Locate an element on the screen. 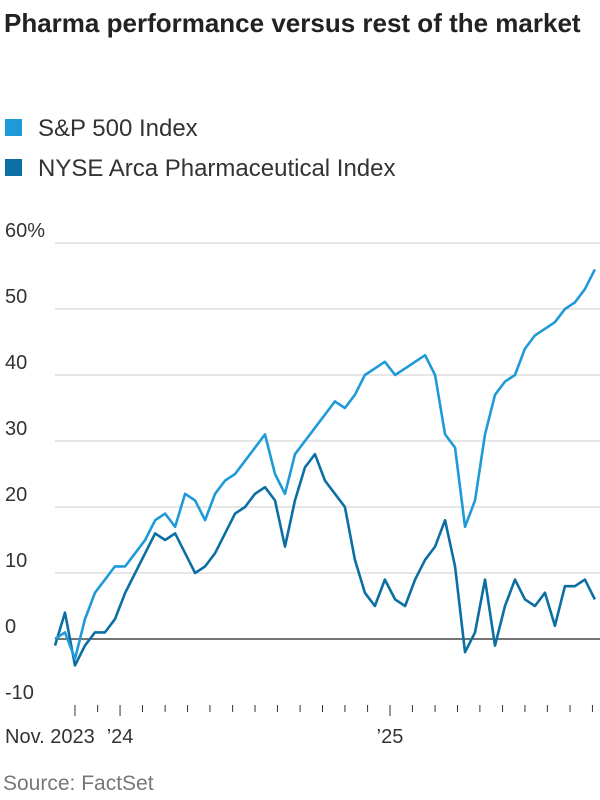  x-tick-label: Nov. 2023 is located at coordinates (50, 737).